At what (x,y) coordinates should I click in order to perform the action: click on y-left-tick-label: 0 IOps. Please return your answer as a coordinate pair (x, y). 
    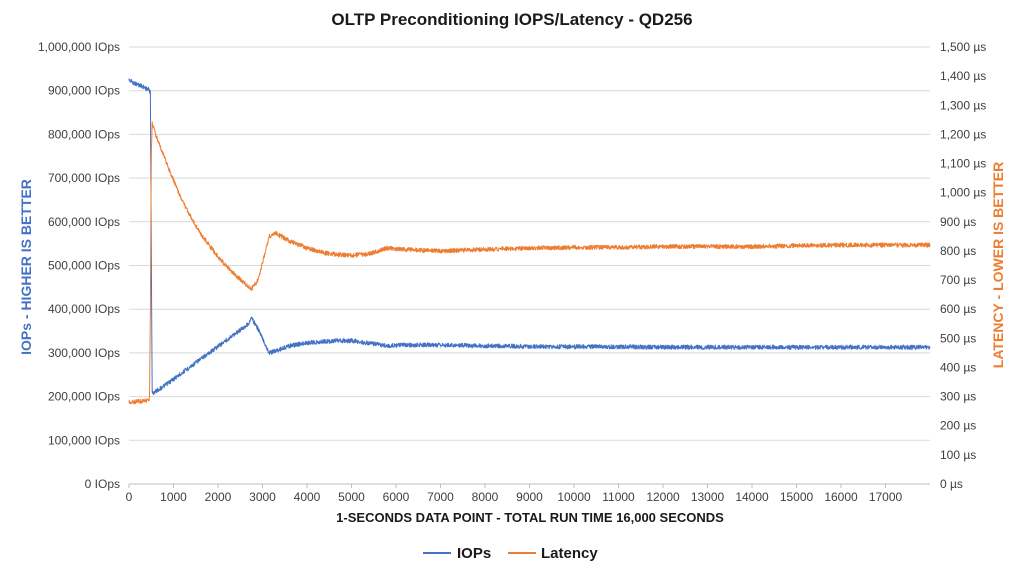
    Looking at the image, I should click on (102, 484).